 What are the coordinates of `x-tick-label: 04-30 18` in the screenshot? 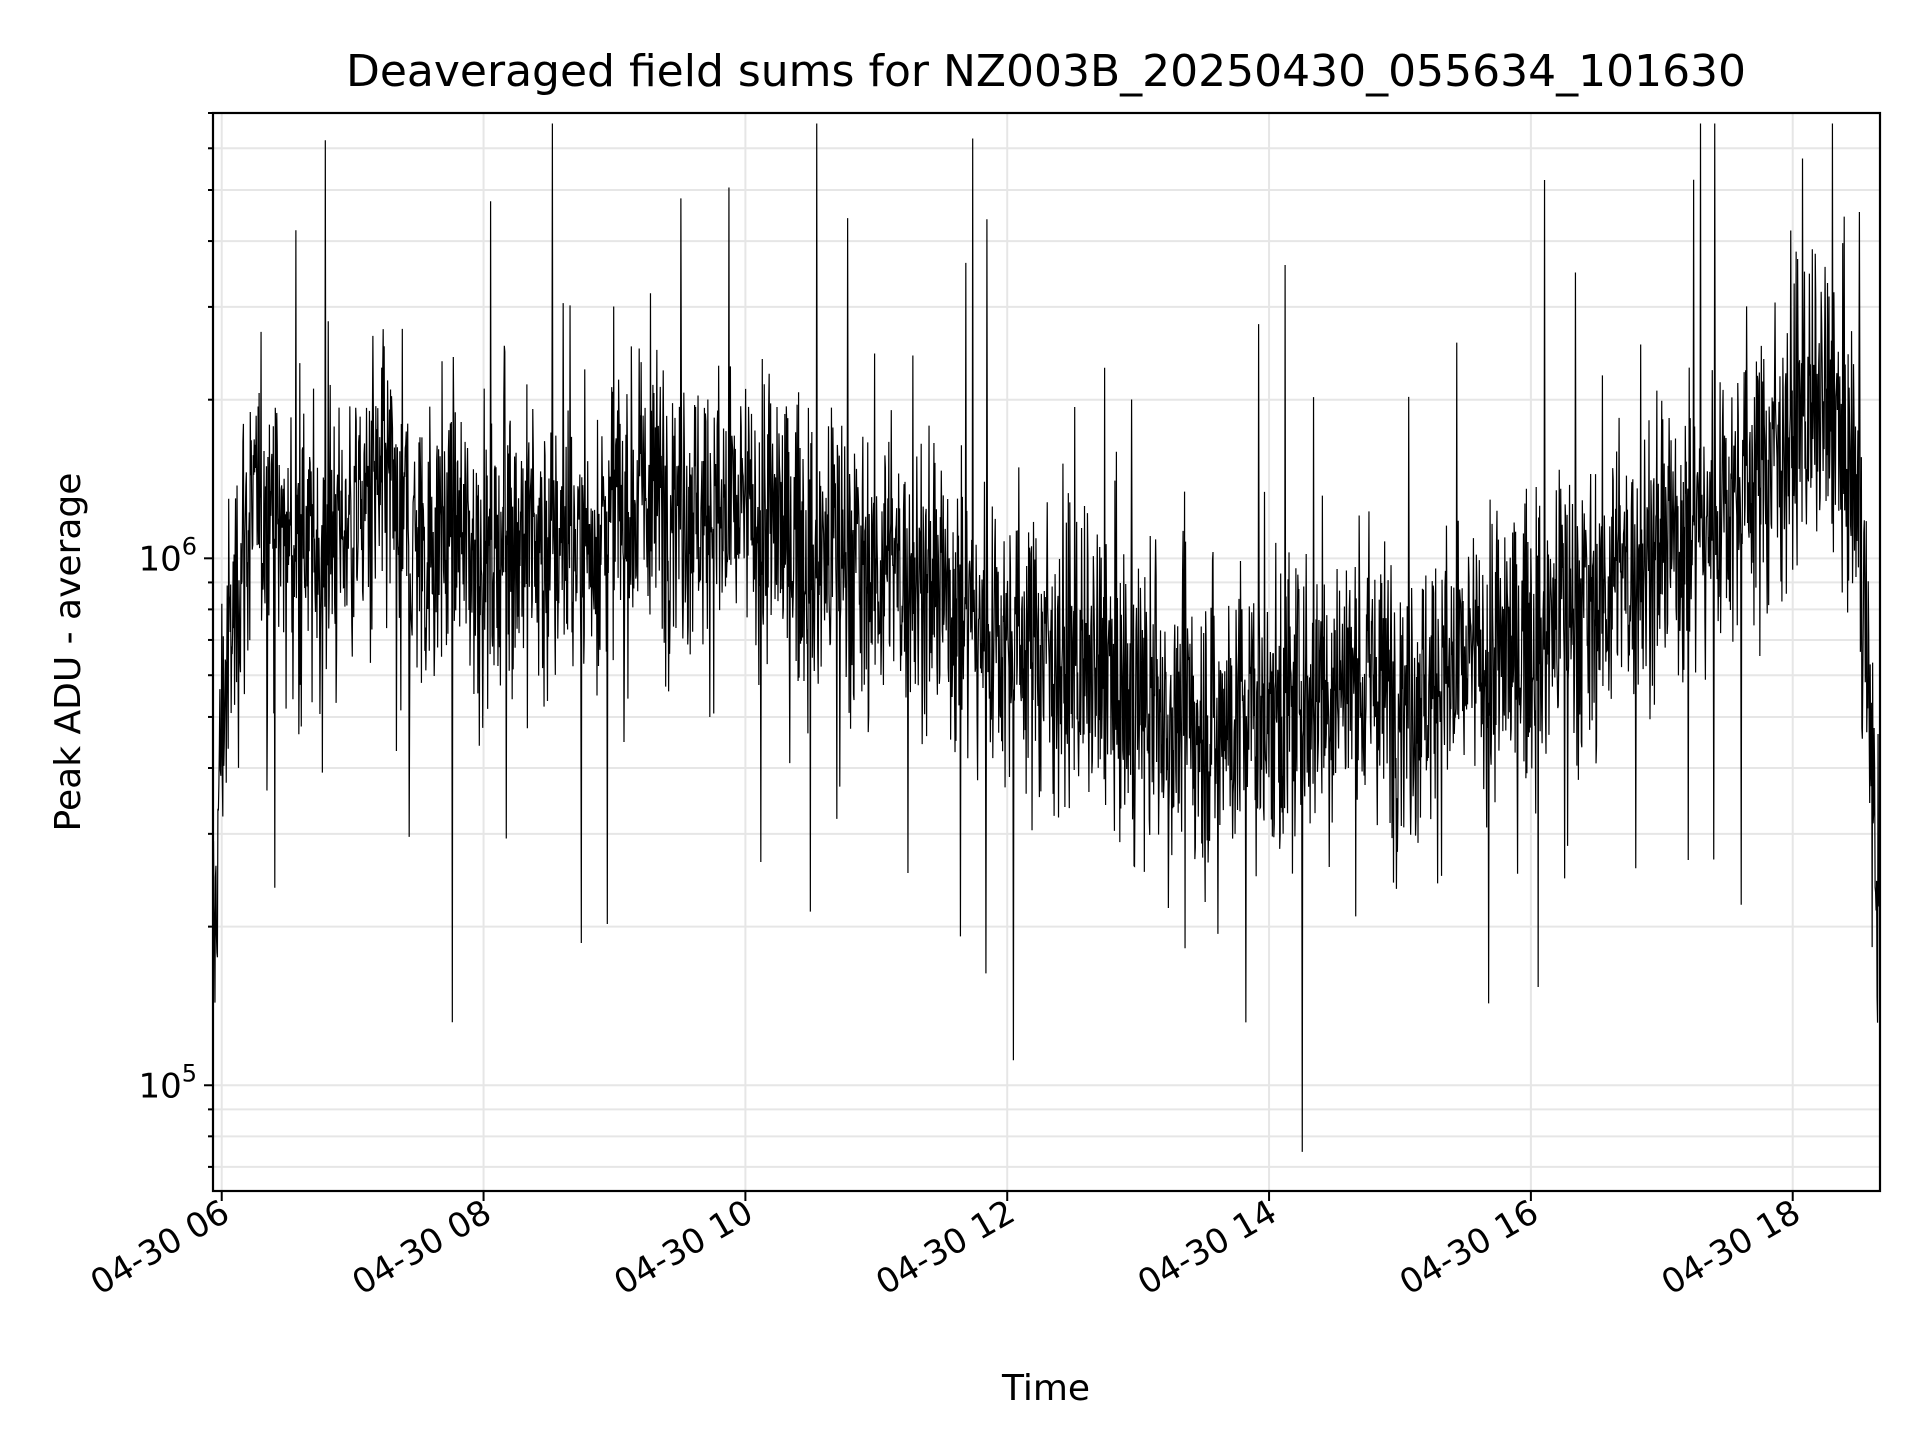 It's located at (1731, 1247).